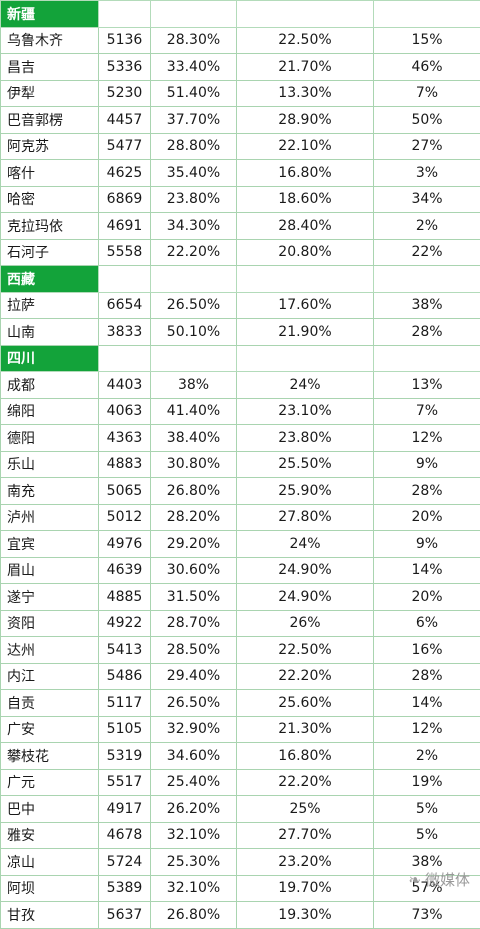 This screenshot has width=480, height=929. What do you see at coordinates (305, 676) in the screenshot?
I see `value-cell: 22.20%` at bounding box center [305, 676].